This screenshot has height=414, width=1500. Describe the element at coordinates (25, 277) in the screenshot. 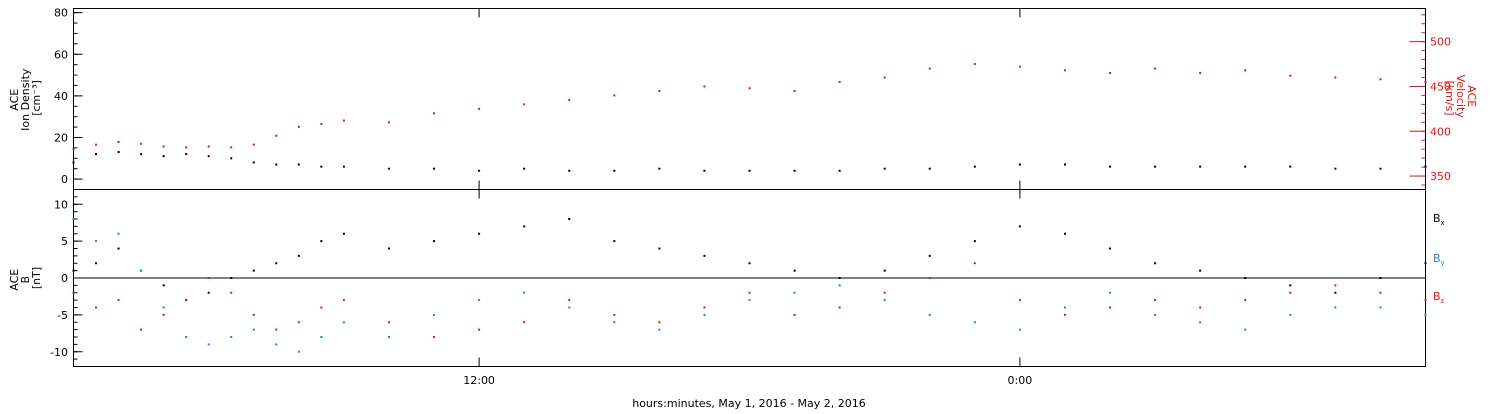

I see `bottom-y-label: ACE B [nT]` at that location.